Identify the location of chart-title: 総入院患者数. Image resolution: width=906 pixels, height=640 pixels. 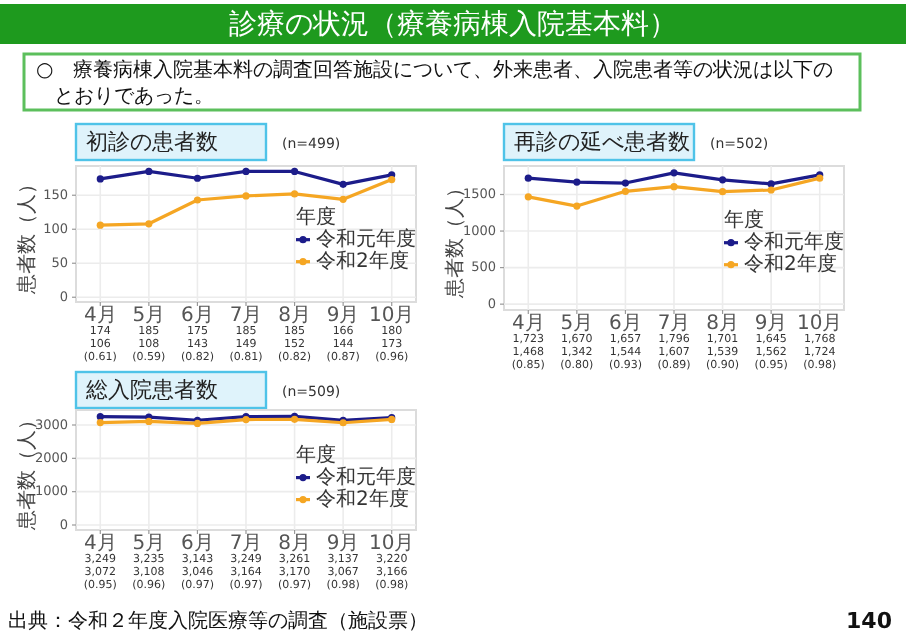
(151, 390).